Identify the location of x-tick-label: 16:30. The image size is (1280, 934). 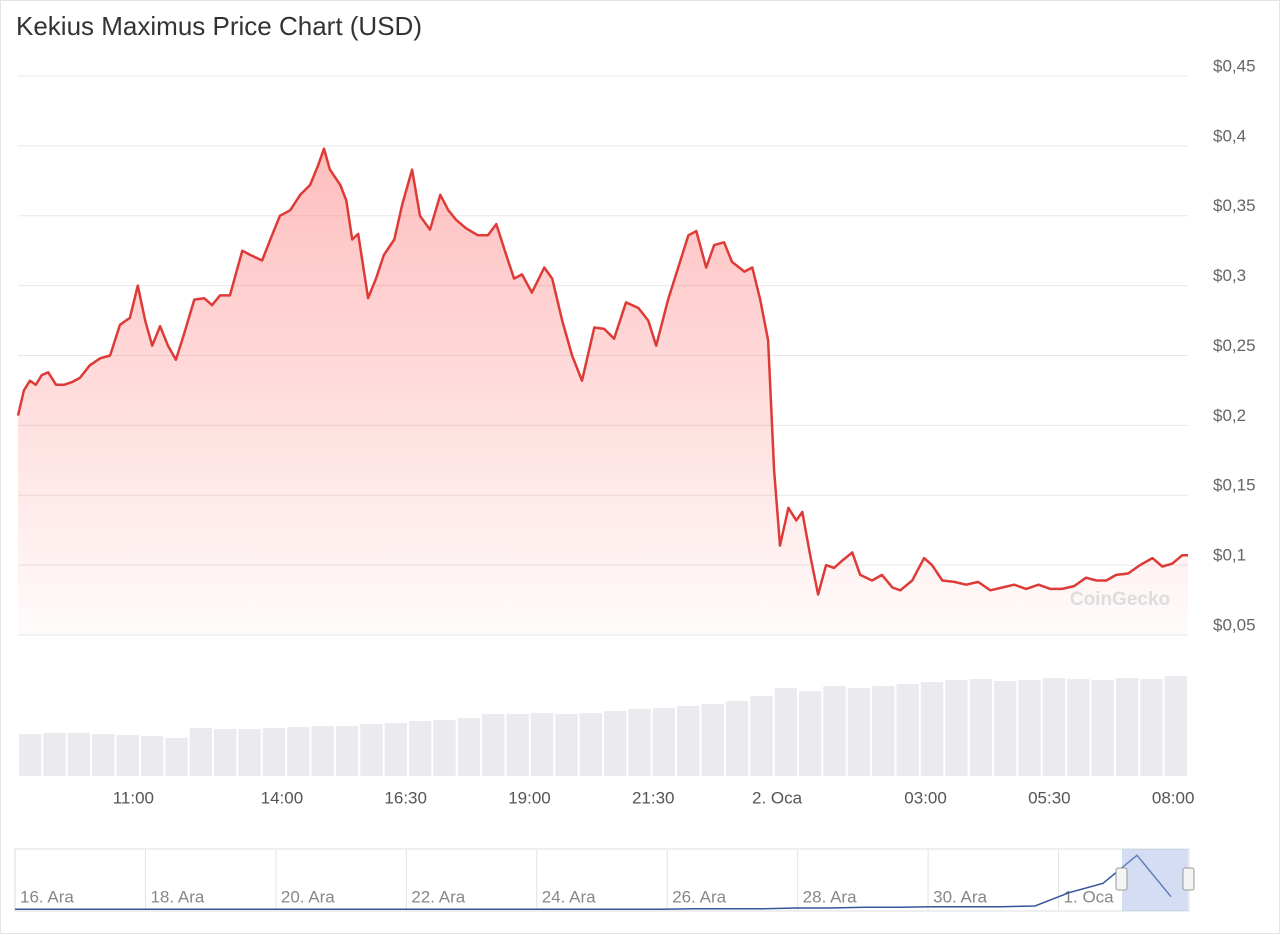
(405, 797).